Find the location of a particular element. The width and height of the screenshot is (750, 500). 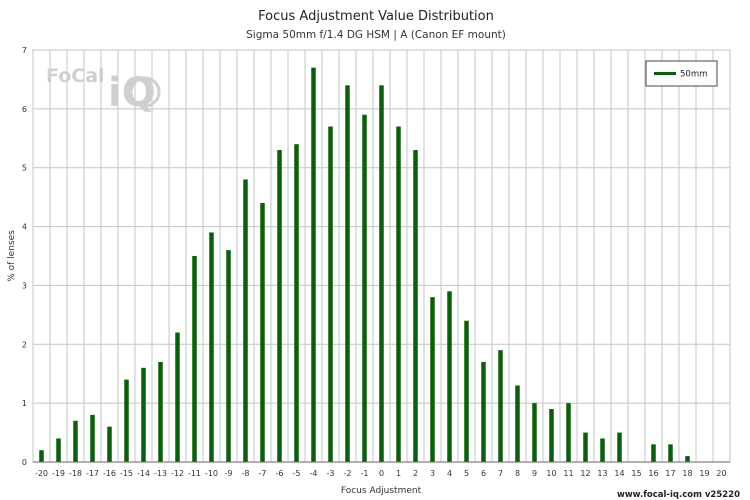

y-tick-label: 6 is located at coordinates (24, 109).